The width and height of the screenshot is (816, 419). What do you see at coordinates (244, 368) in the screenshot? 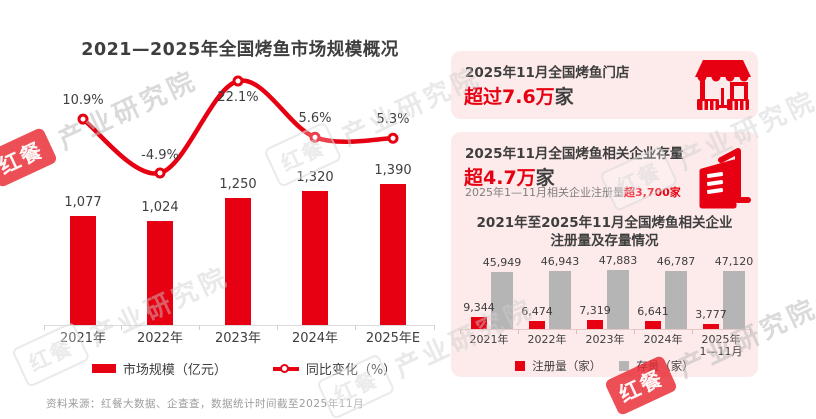
I see `main-chart-legend: 市场规模（亿元） 同比变化（%）` at bounding box center [244, 368].